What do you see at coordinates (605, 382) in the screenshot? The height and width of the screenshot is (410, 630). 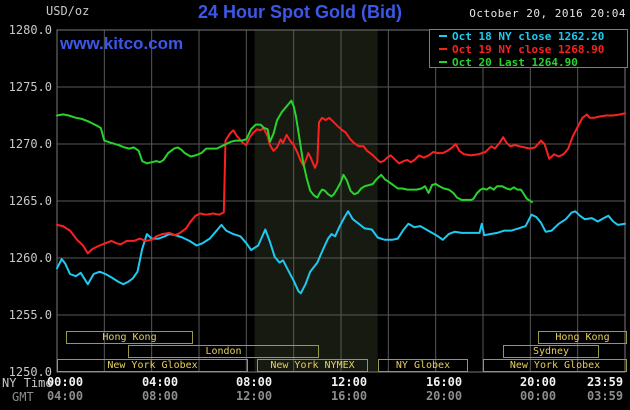 I see `tick-label: 23:59` at bounding box center [605, 382].